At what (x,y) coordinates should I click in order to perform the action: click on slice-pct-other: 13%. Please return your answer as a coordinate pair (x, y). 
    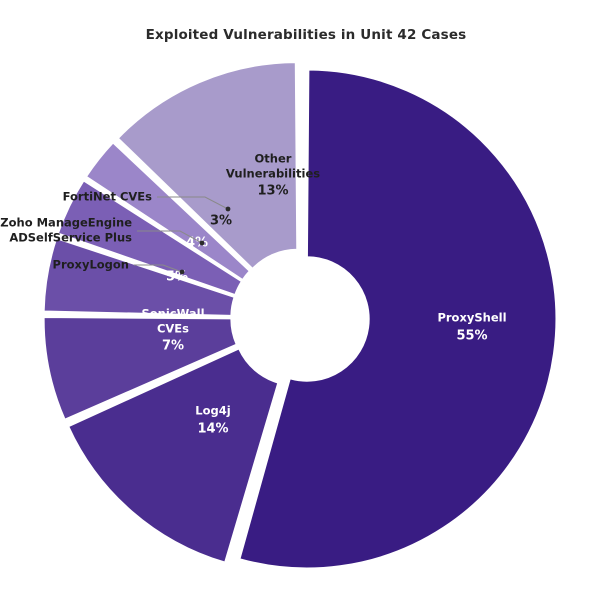
    Looking at the image, I should click on (272, 191).